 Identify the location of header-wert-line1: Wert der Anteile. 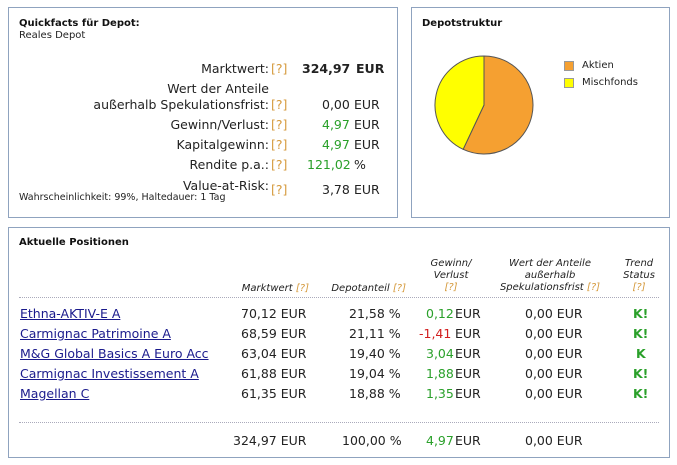
(549, 263).